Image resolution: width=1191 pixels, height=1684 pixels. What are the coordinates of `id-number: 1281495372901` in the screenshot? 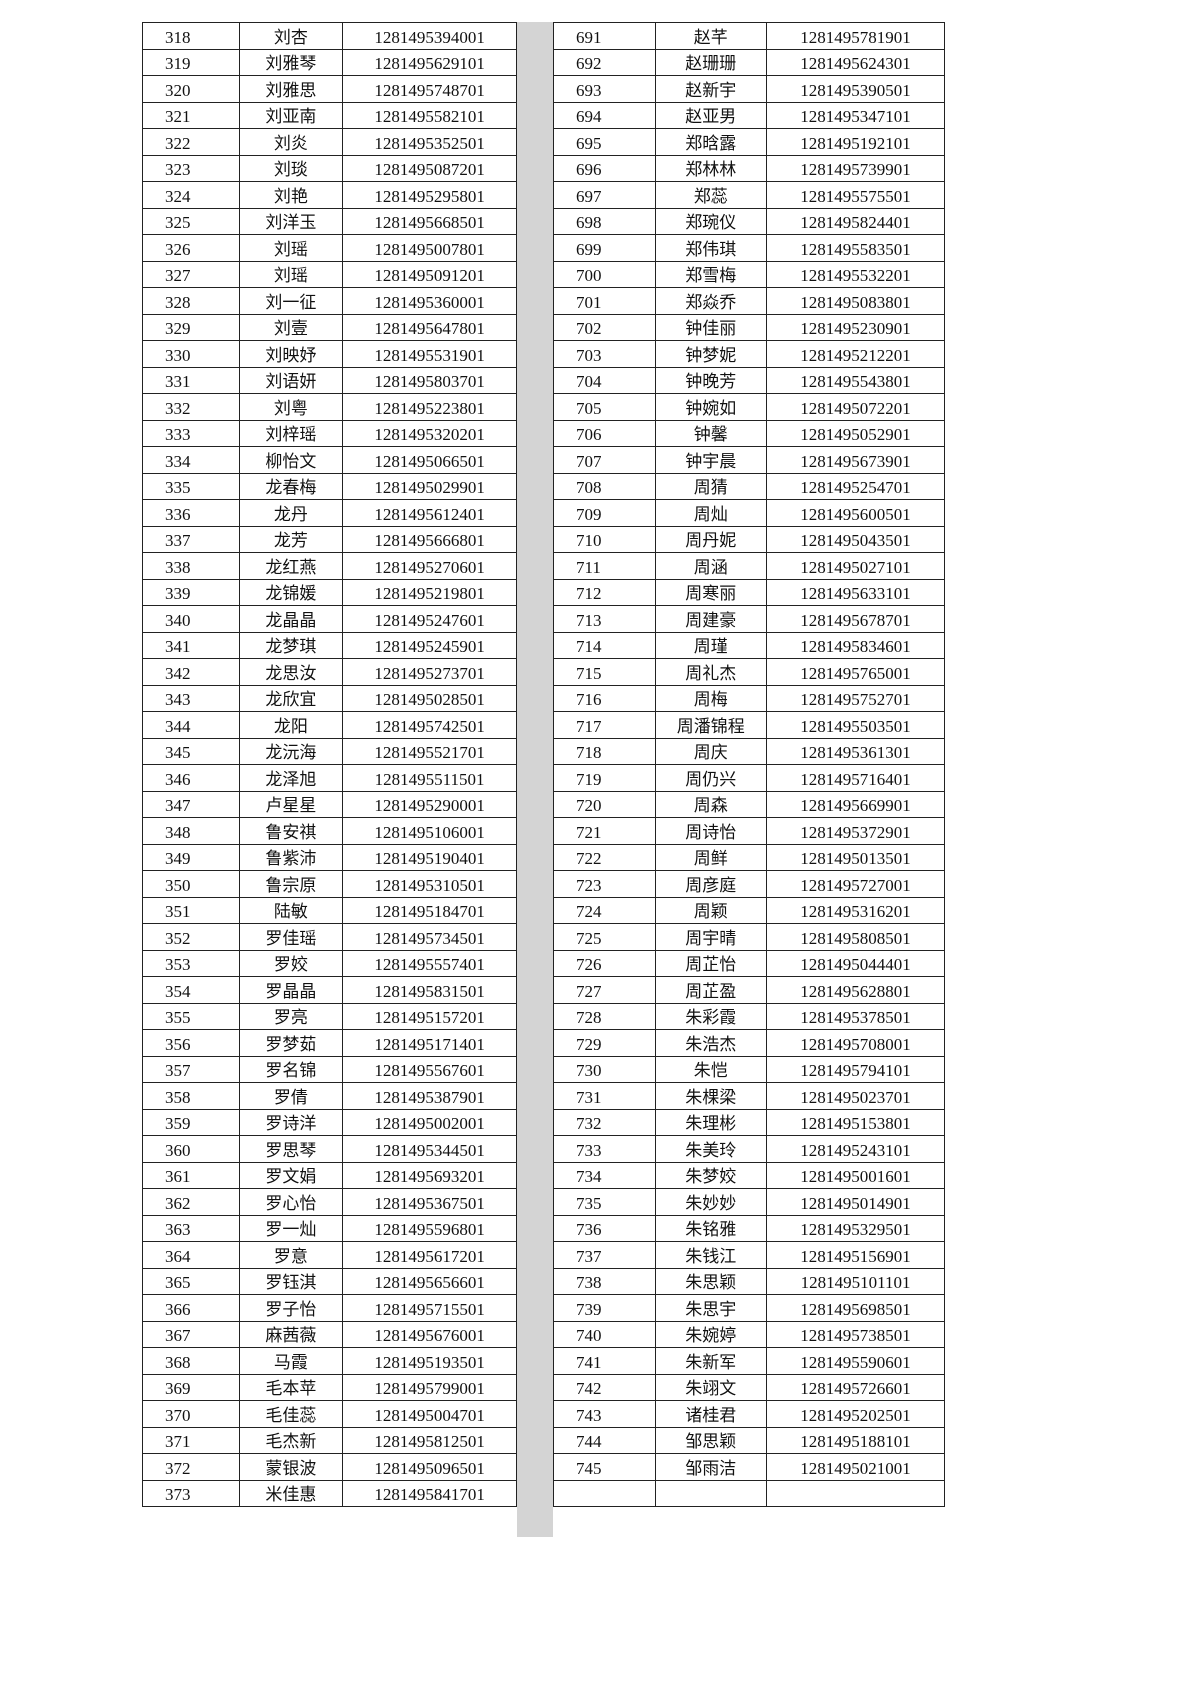 It's located at (855, 831).